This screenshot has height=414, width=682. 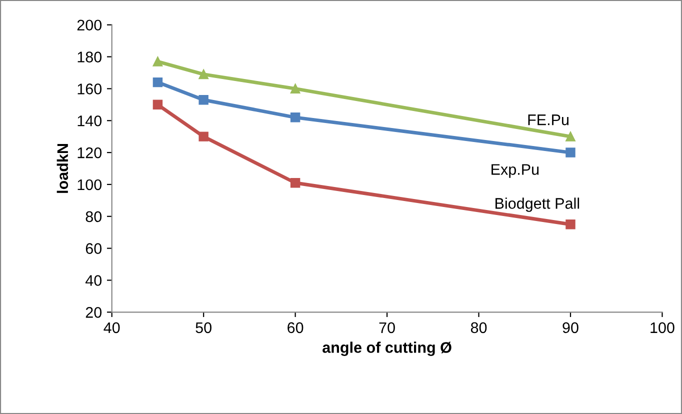 What do you see at coordinates (90, 152) in the screenshot?
I see `y-tick-label: 120` at bounding box center [90, 152].